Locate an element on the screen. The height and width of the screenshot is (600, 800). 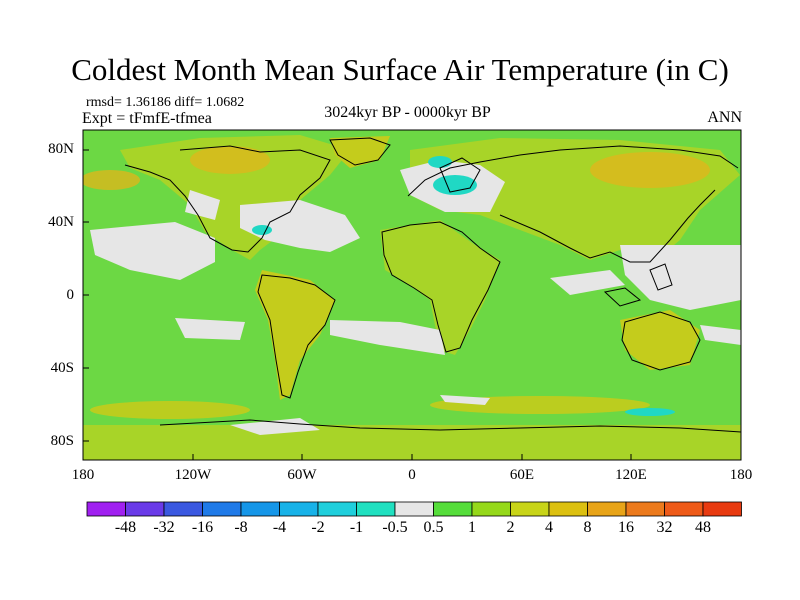
season-label: ANN is located at coordinates (724, 117).